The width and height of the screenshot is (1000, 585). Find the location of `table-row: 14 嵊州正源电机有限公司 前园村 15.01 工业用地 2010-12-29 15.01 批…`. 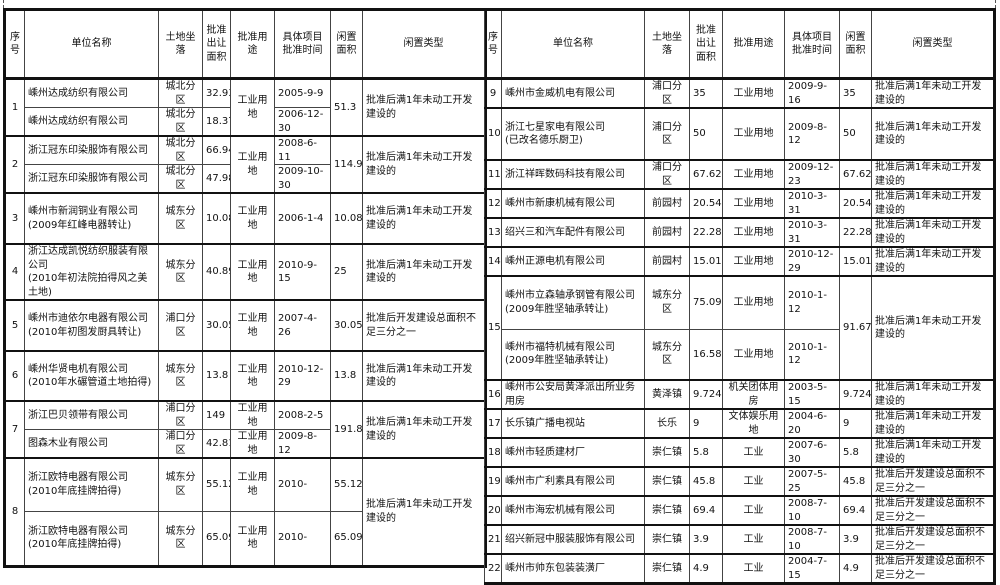

table-row: 14 嵊州正源电机有限公司 前园村 15.01 工业用地 2010-12-29 15.01 批… is located at coordinates (739, 261).